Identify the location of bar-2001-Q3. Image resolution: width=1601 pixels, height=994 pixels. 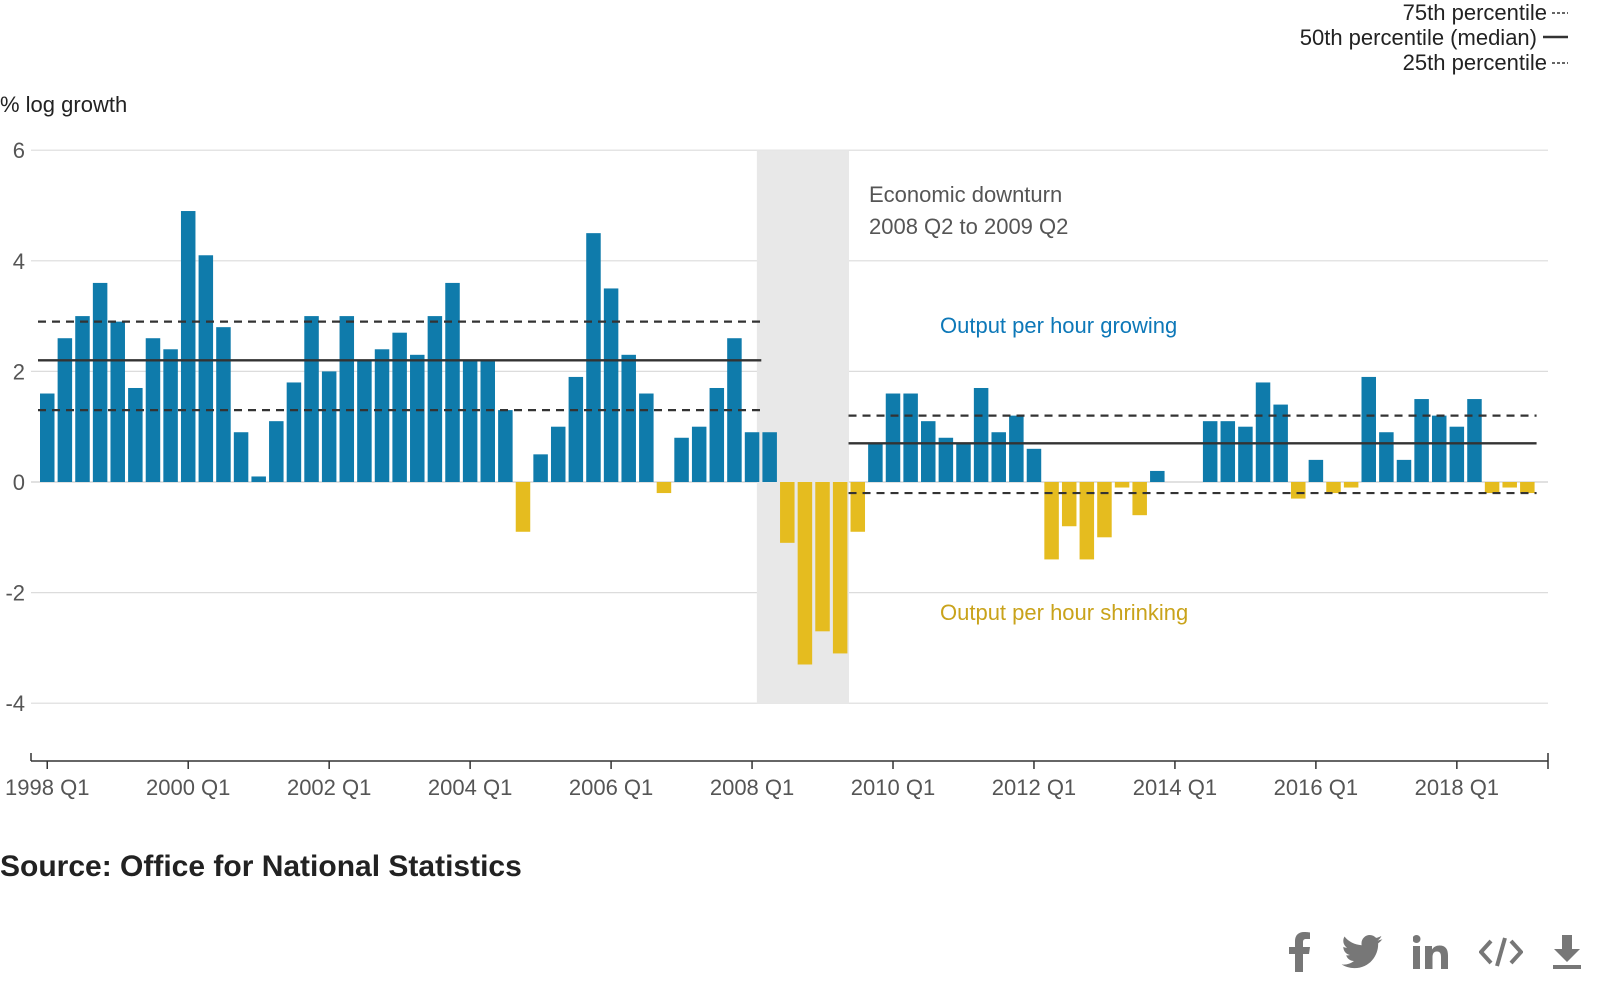
(294, 432).